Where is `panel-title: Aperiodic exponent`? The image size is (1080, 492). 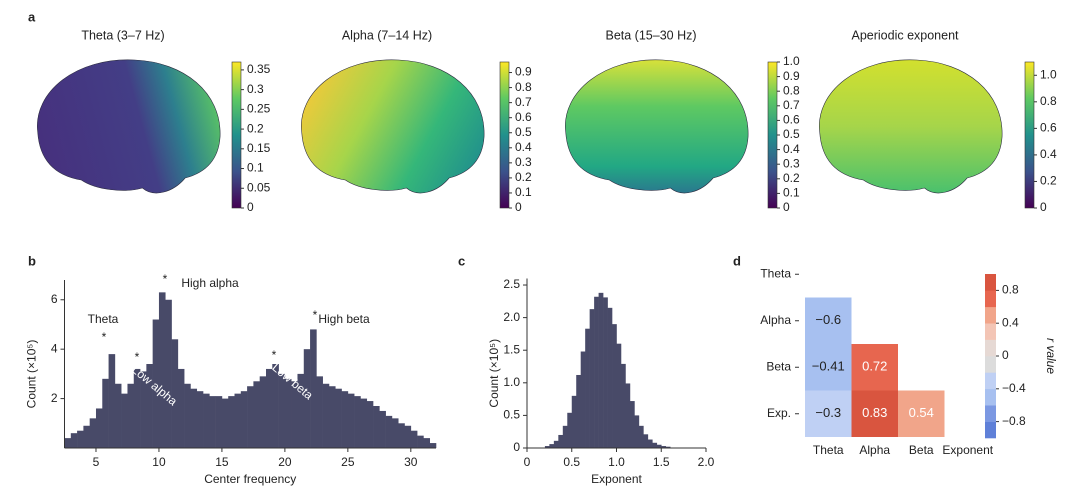
panel-title: Aperiodic exponent is located at coordinates (905, 35).